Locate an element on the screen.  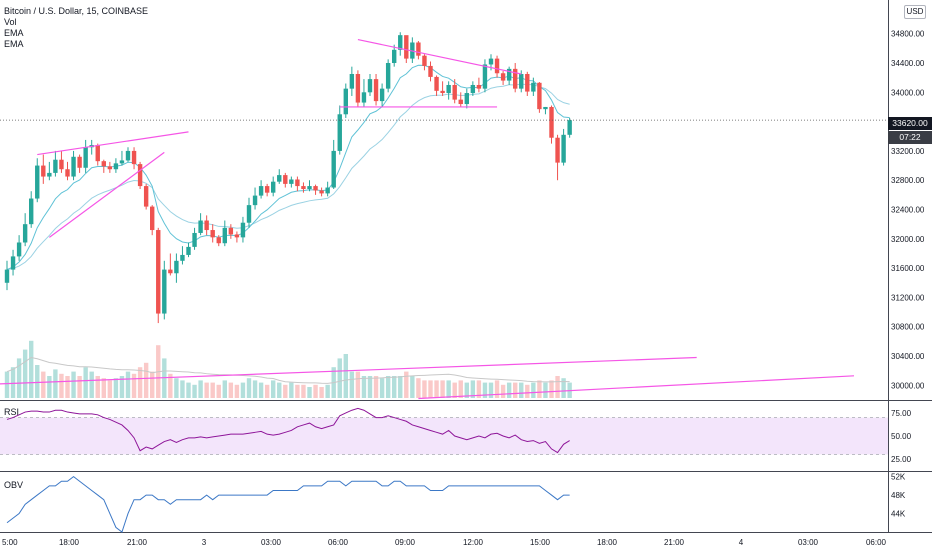
symbol-title: Bitcoin / U.S. Dollar, 15, COINBASE is located at coordinates (76, 11).